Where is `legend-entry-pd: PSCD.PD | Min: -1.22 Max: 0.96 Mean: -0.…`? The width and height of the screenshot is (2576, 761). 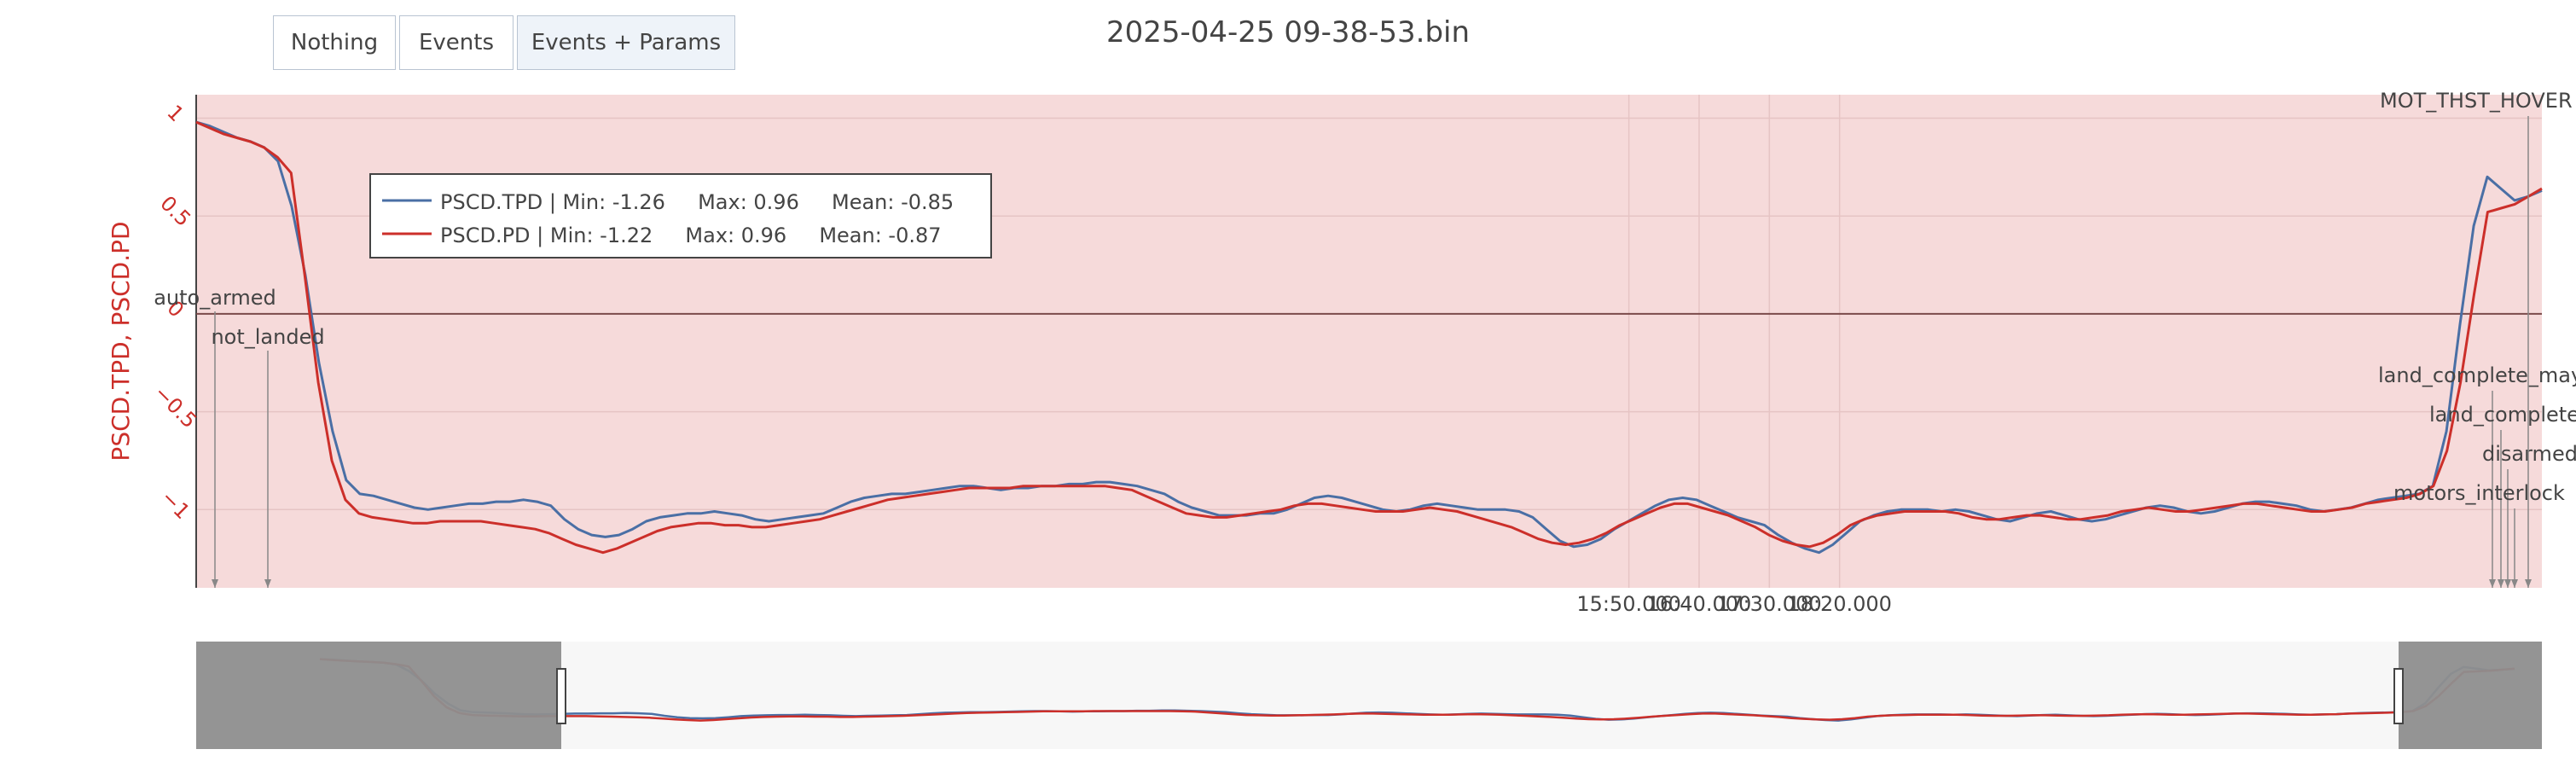 legend-entry-pd: PSCD.PD | Min: -1.22 Max: 0.96 Mean: -0.… is located at coordinates (691, 235).